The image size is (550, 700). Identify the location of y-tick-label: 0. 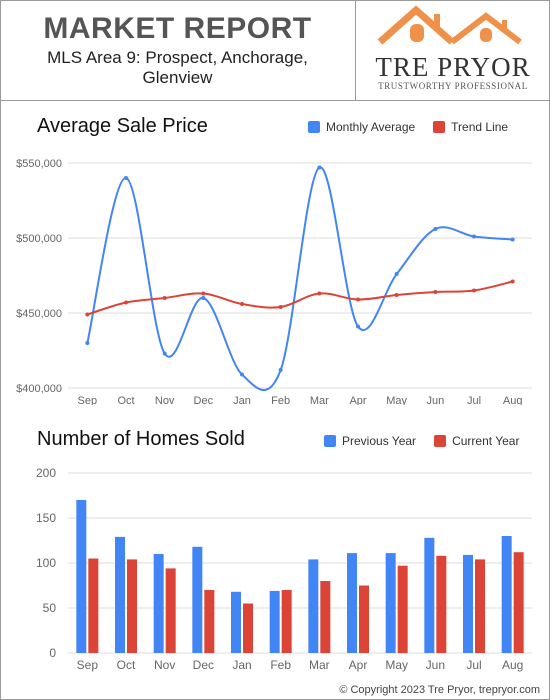
(52, 653).